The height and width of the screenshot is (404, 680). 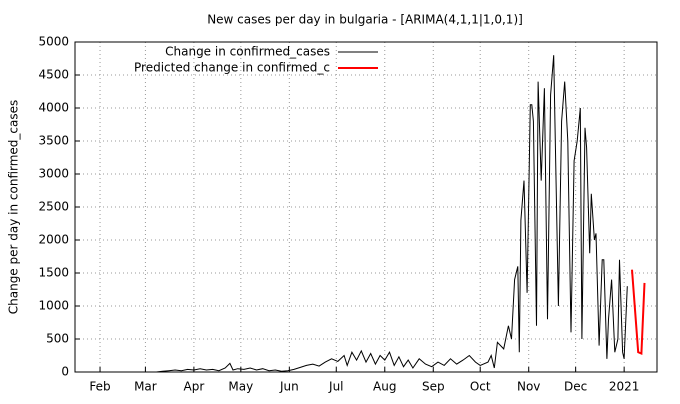 What do you see at coordinates (624, 387) in the screenshot?
I see `x-tick-label: 2021` at bounding box center [624, 387].